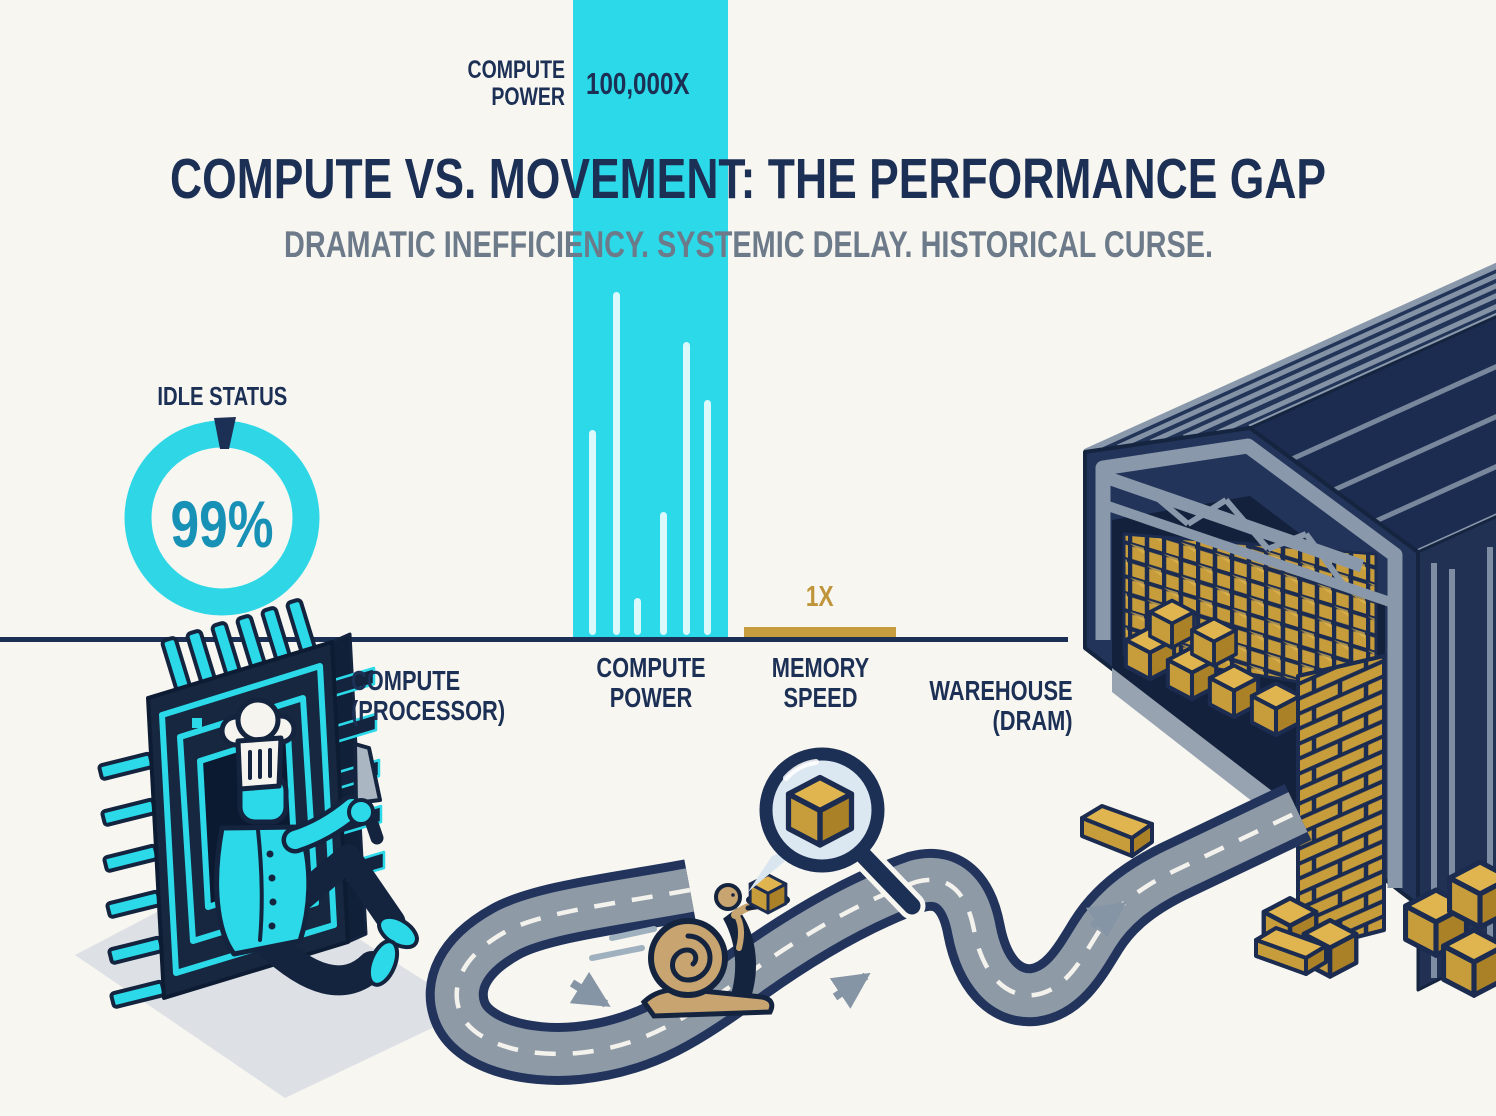  I want to click on knife-icon, so click(367, 773).